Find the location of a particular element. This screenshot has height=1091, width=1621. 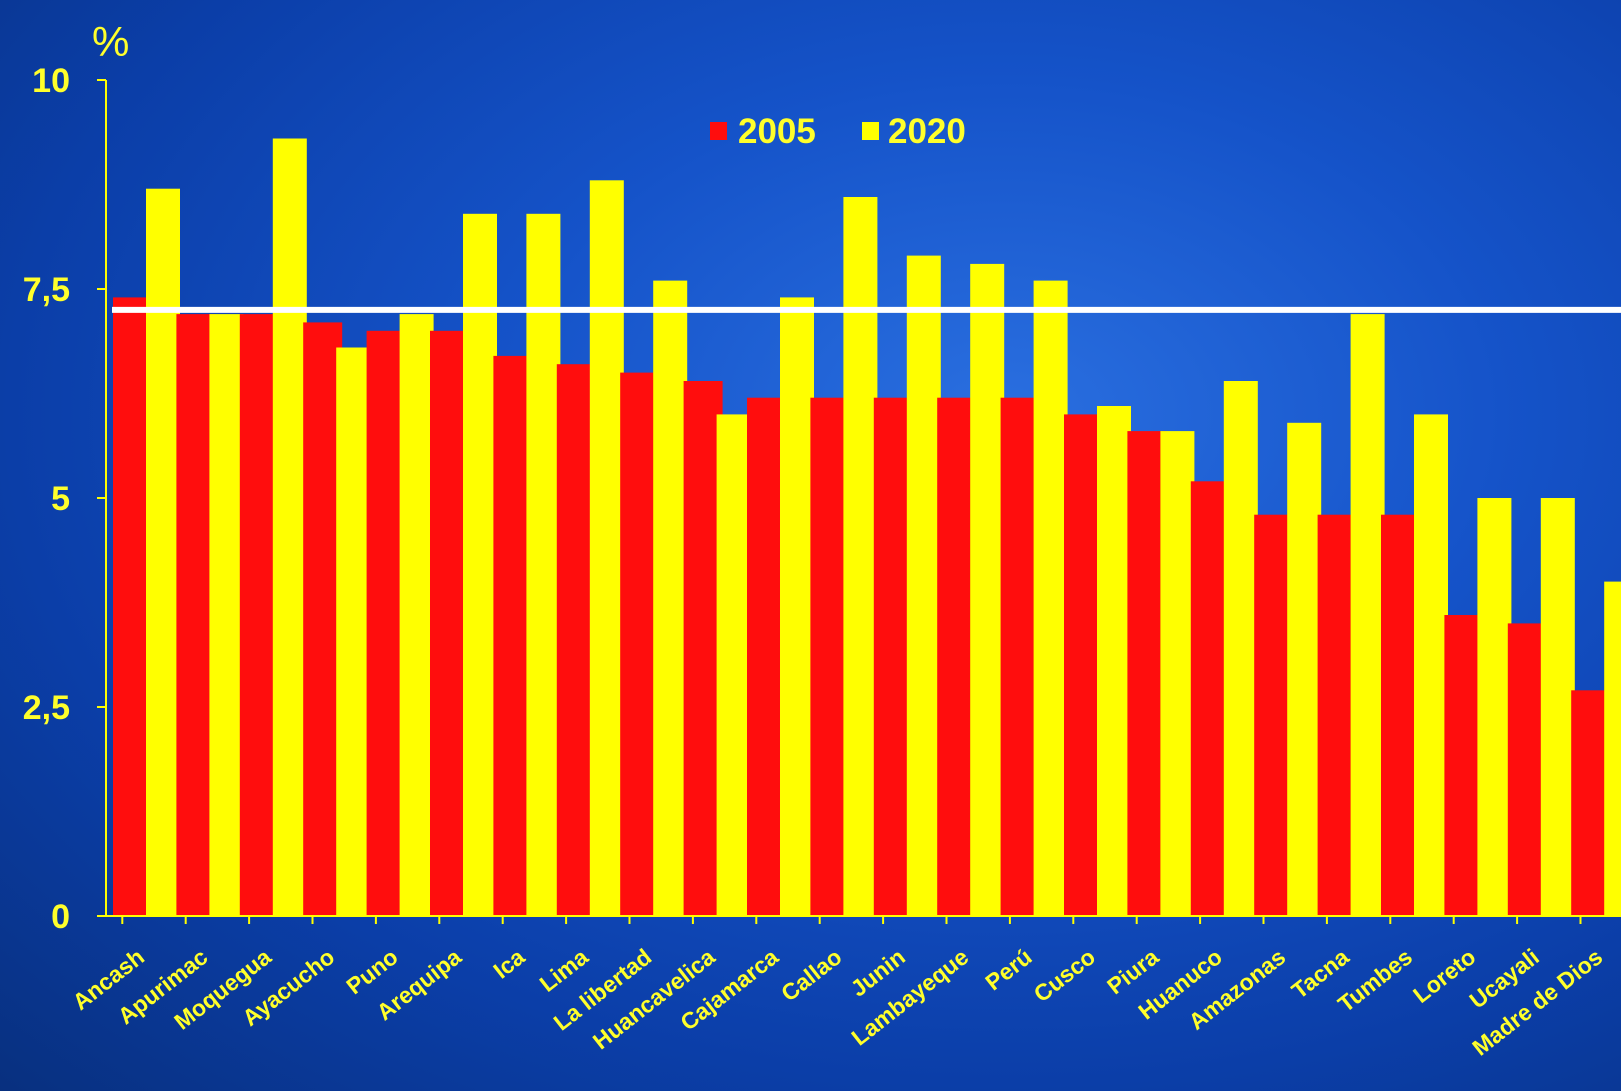

x-category-label-16: Cusco is located at coordinates (1064, 975).